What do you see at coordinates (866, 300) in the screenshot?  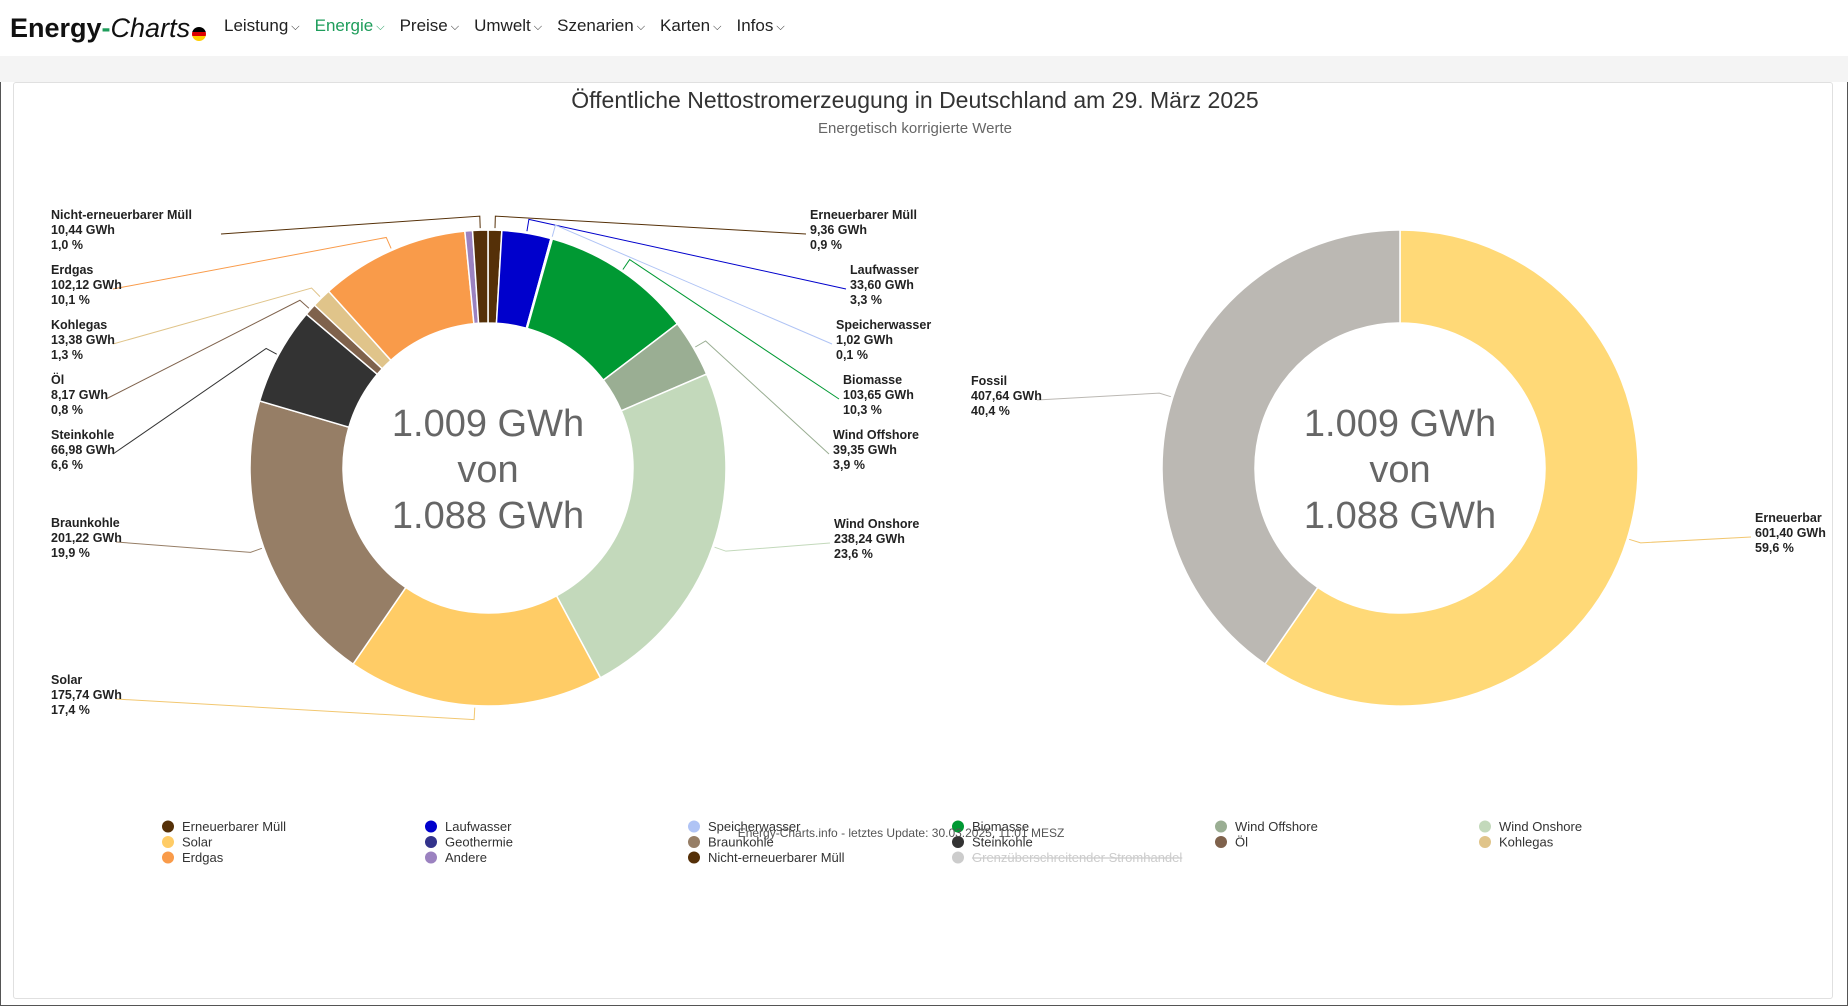 I see `label-percent: 3,3 %` at bounding box center [866, 300].